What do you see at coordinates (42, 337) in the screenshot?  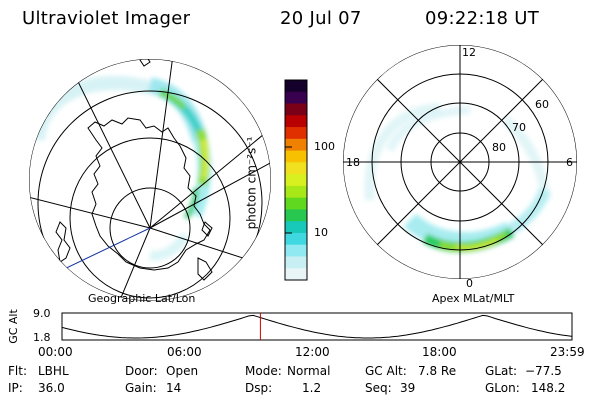 I see `altitude-y-bottom: 1.8` at bounding box center [42, 337].